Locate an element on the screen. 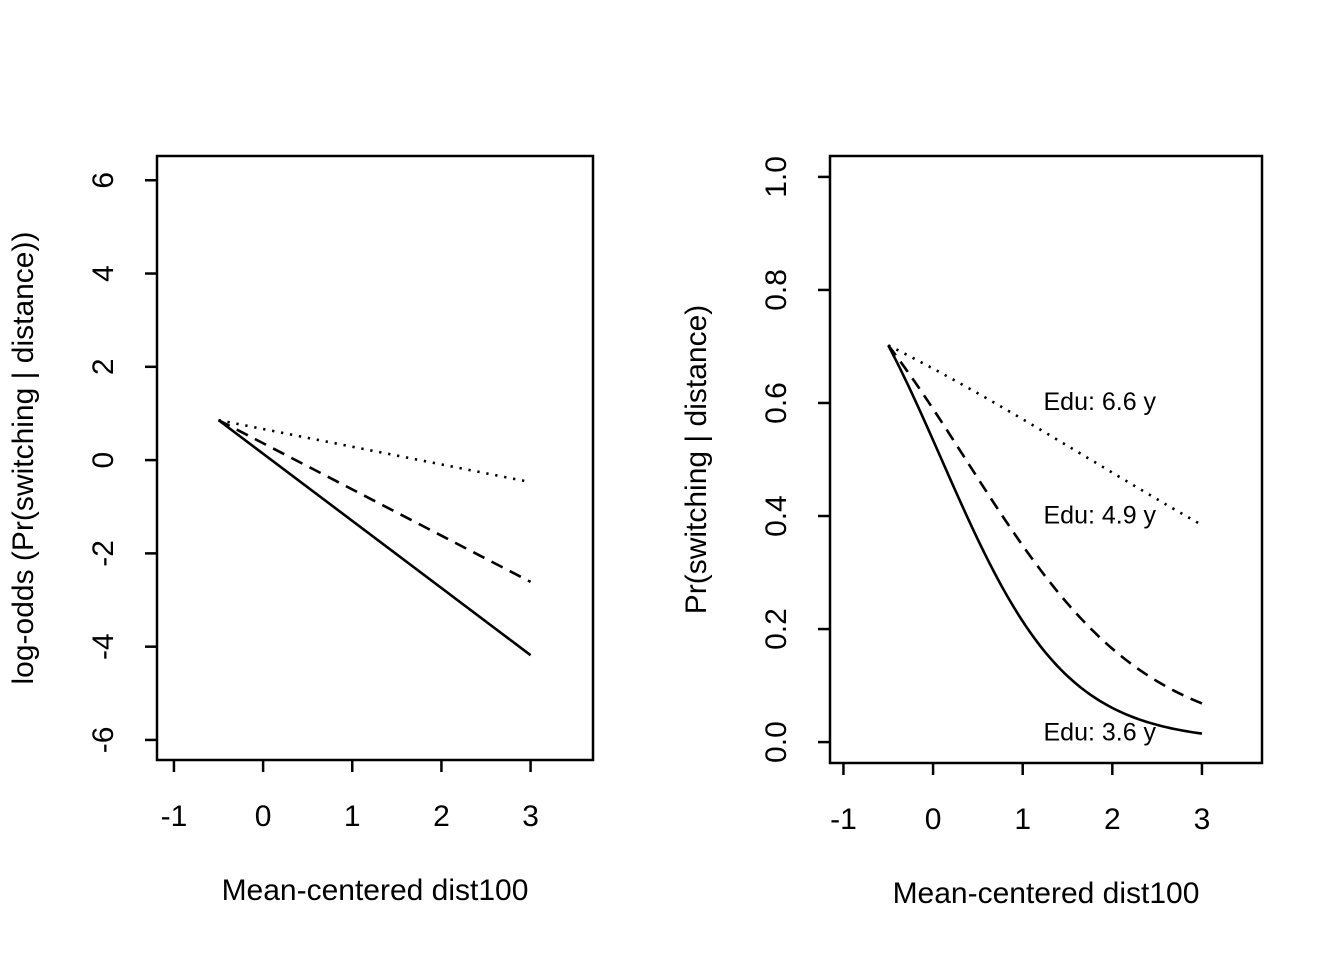 The height and width of the screenshot is (960, 1344). y-axis-title: log-odds (Pr(switching | distance)) is located at coordinates (23, 458).